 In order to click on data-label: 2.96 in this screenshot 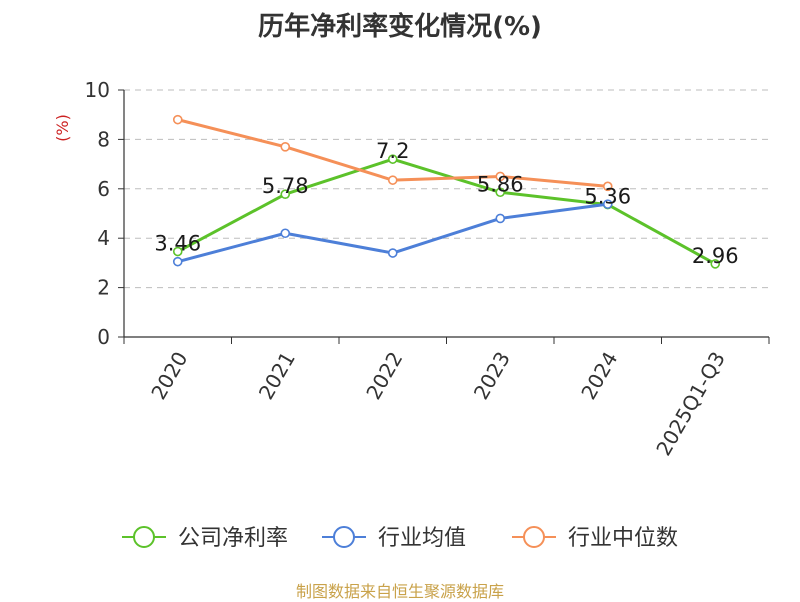, I will do `click(715, 256)`.